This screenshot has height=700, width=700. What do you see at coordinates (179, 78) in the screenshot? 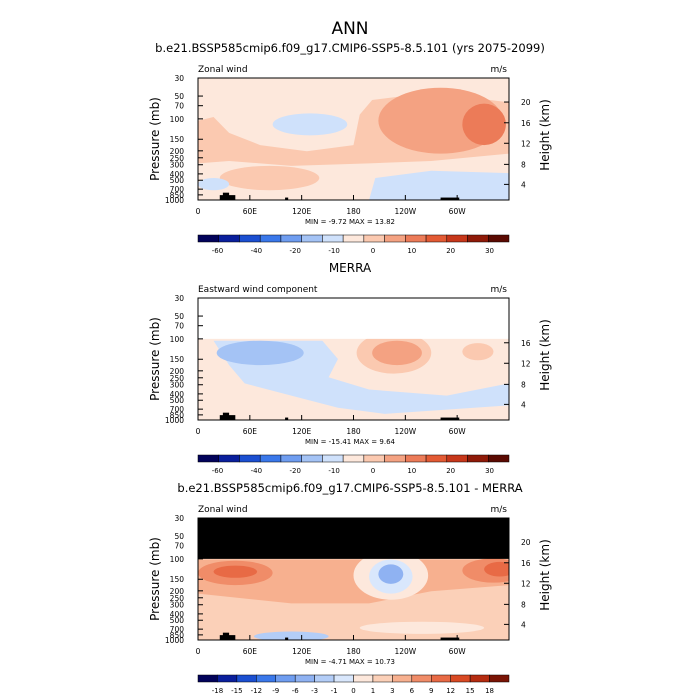
I see `pressure-tick-label: 30` at bounding box center [179, 78].